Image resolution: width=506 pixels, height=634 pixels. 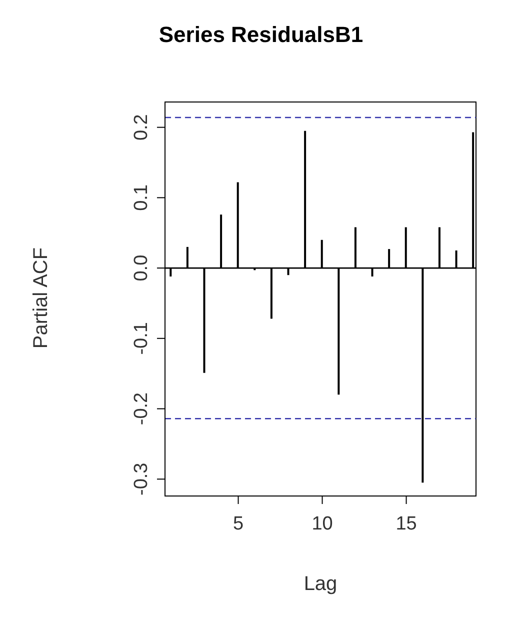 What do you see at coordinates (141, 479) in the screenshot?
I see `y-tick-label: -0.3` at bounding box center [141, 479].